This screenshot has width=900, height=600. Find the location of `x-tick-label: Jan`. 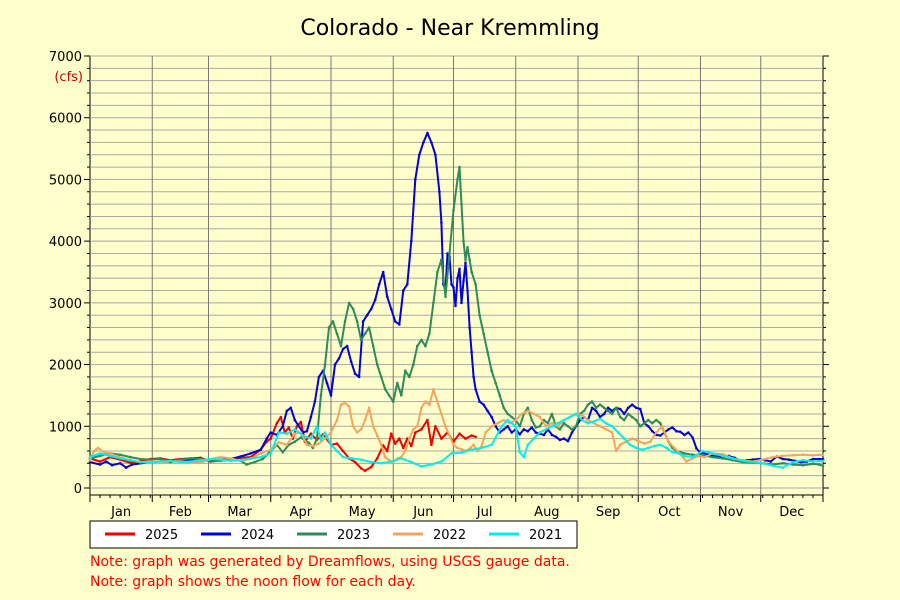

x-tick-label: Jan is located at coordinates (120, 512).